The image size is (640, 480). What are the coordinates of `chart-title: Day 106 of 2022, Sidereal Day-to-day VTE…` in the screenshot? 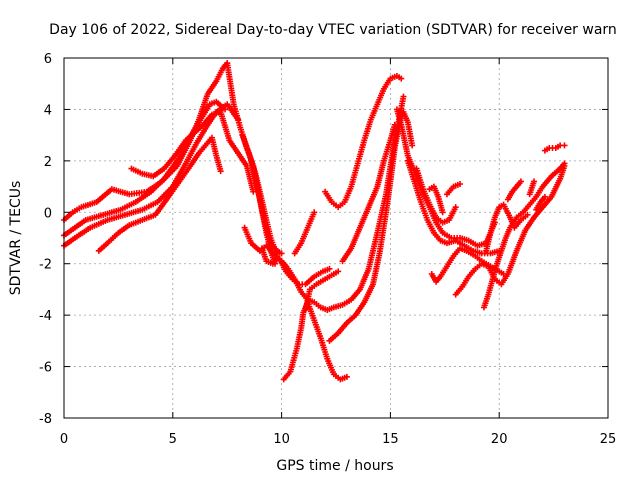 It's located at (333, 30).